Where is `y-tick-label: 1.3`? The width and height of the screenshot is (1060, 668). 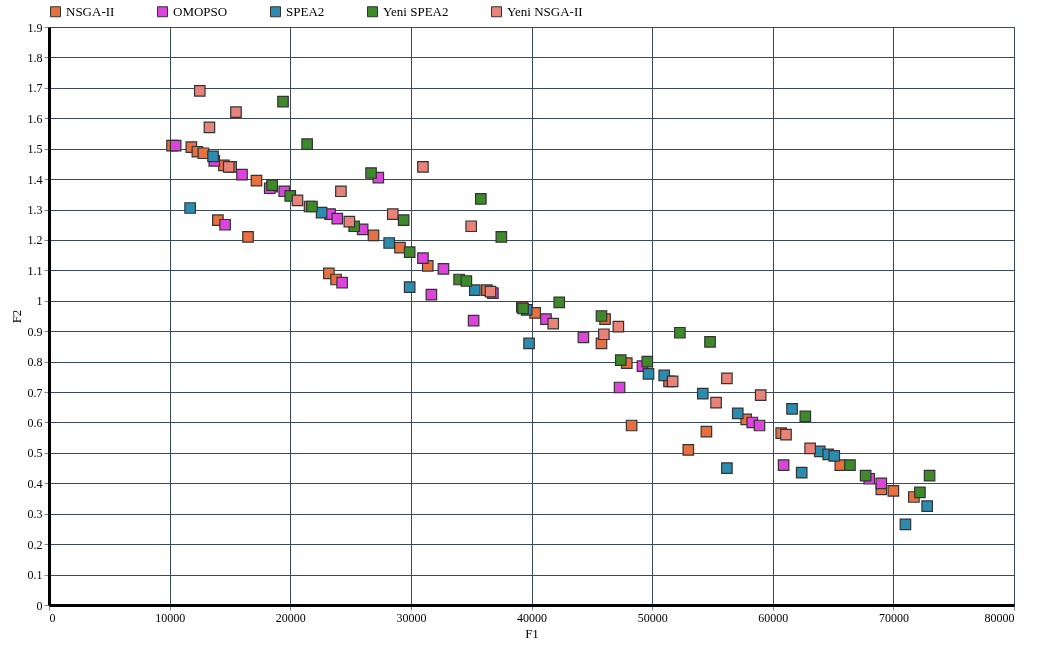
y-tick-label: 1.3 is located at coordinates (35, 210).